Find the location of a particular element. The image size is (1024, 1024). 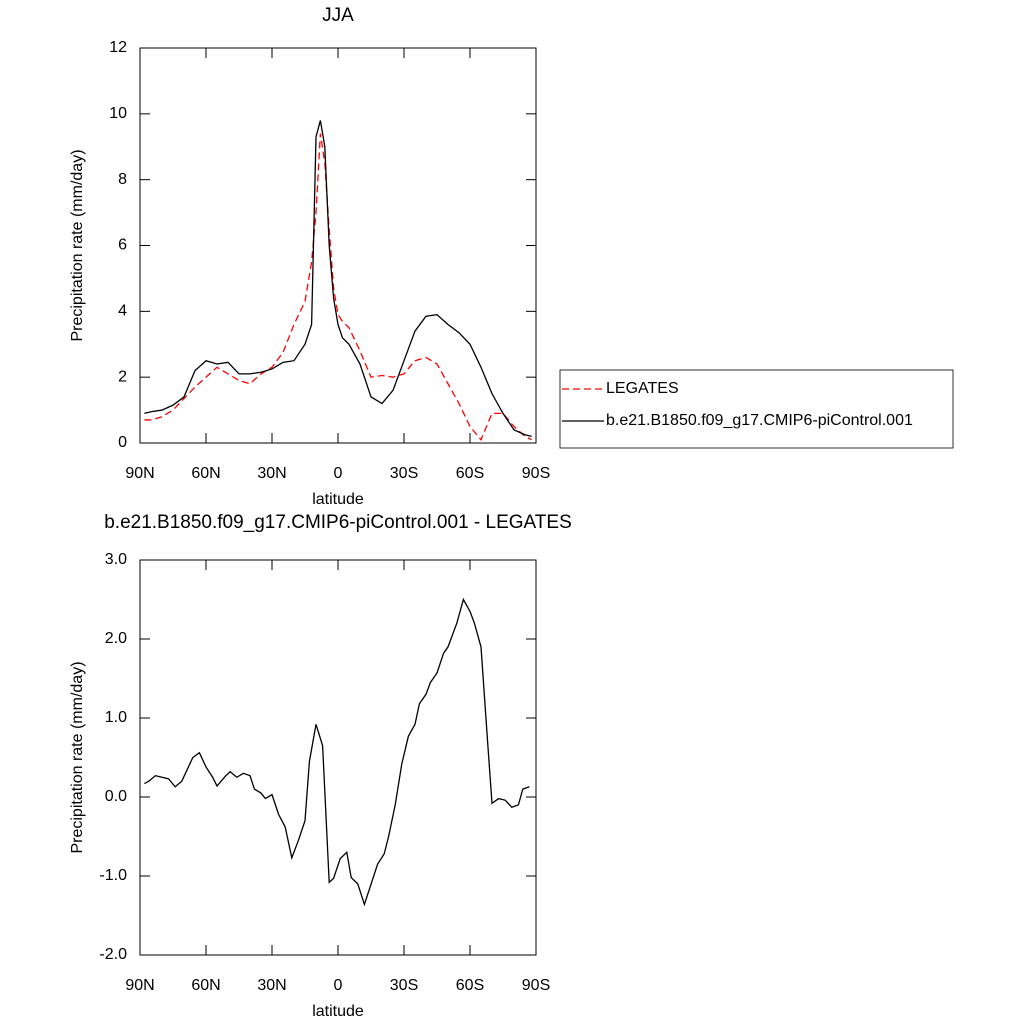

y-tick-label: 2 is located at coordinates (122, 376).